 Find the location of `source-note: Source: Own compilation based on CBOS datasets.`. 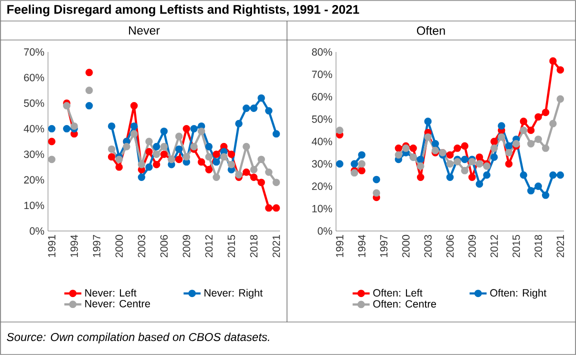

source-note: Source: Own compilation based on CBOS datasets. is located at coordinates (138, 338).